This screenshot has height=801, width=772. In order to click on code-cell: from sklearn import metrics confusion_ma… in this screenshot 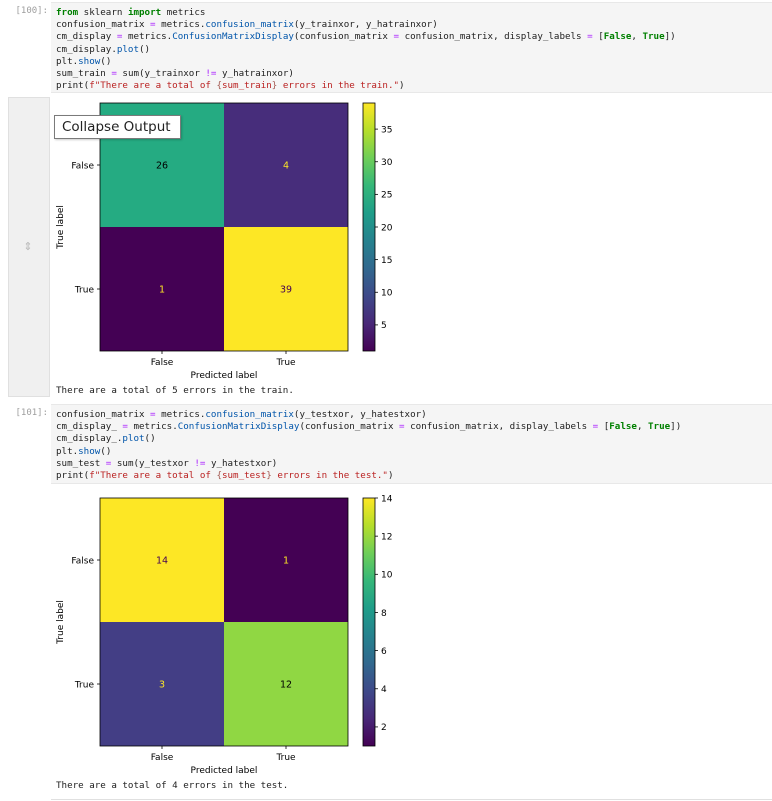, I will do `click(411, 47)`.